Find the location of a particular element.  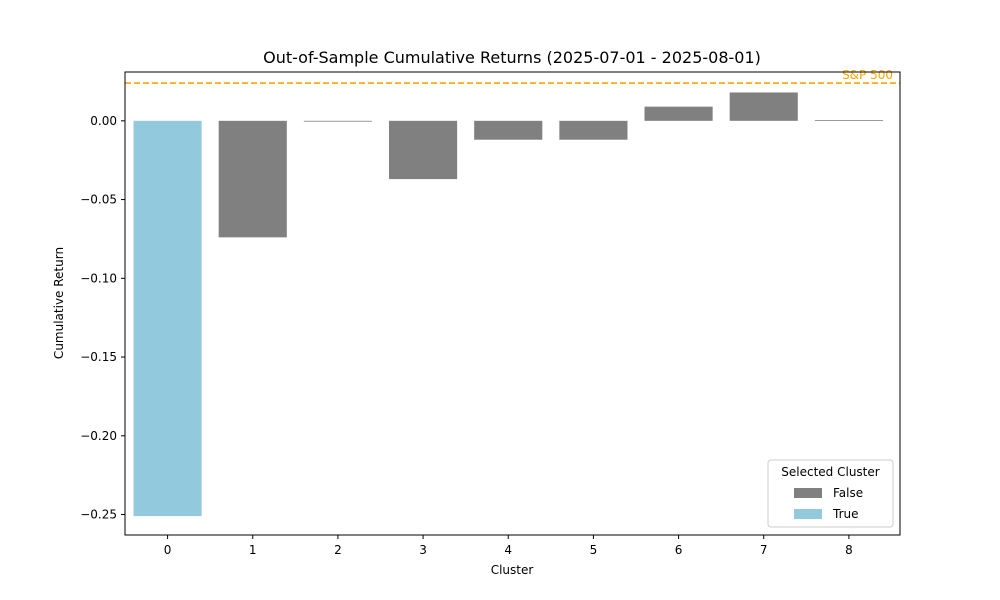

y-tick-label: −0.15 is located at coordinates (98, 357).